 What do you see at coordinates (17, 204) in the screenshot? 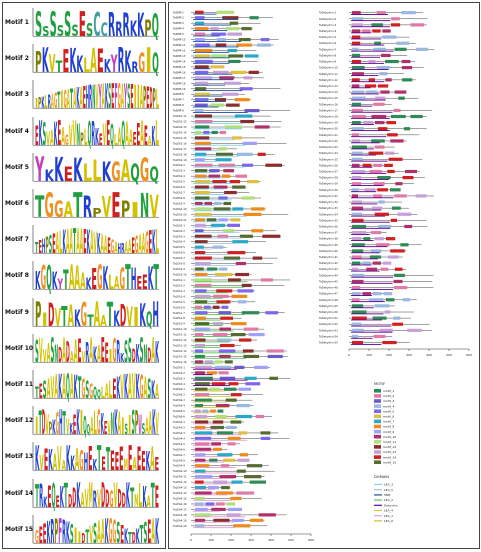
I see `motif-label: Motif 6` at bounding box center [17, 204].